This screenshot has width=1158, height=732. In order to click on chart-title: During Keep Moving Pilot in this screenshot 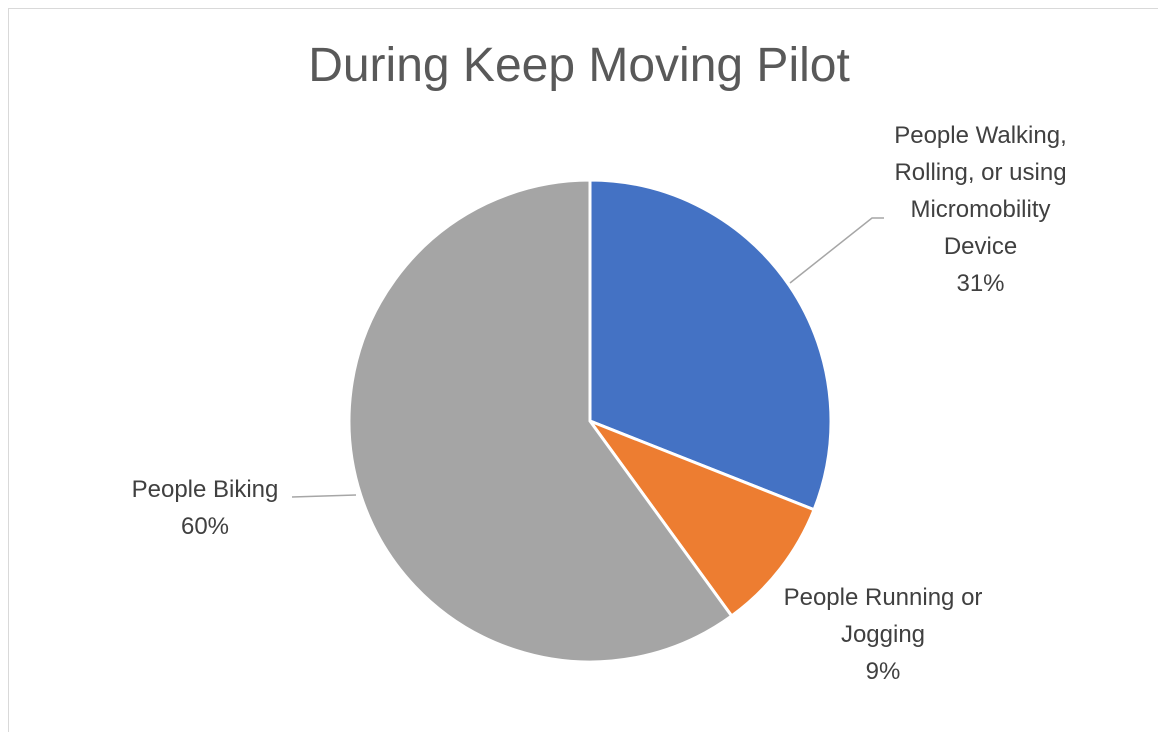, I will do `click(579, 65)`.